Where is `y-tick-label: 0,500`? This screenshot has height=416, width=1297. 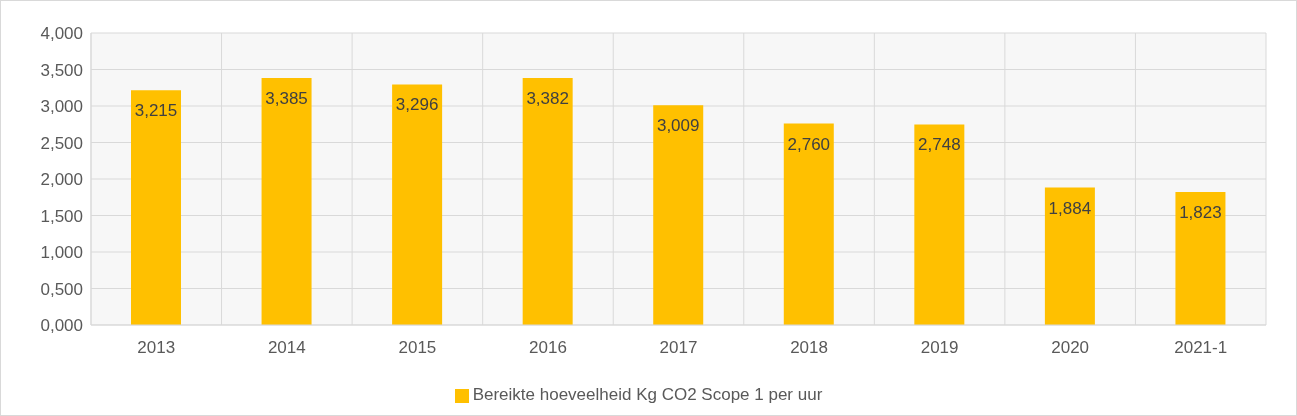
y-tick-label: 0,500 is located at coordinates (61, 289).